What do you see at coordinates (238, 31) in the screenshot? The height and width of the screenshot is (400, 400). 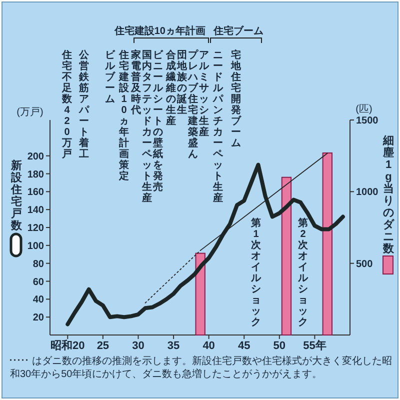 I see `text: 住宅ブーム` at bounding box center [238, 31].